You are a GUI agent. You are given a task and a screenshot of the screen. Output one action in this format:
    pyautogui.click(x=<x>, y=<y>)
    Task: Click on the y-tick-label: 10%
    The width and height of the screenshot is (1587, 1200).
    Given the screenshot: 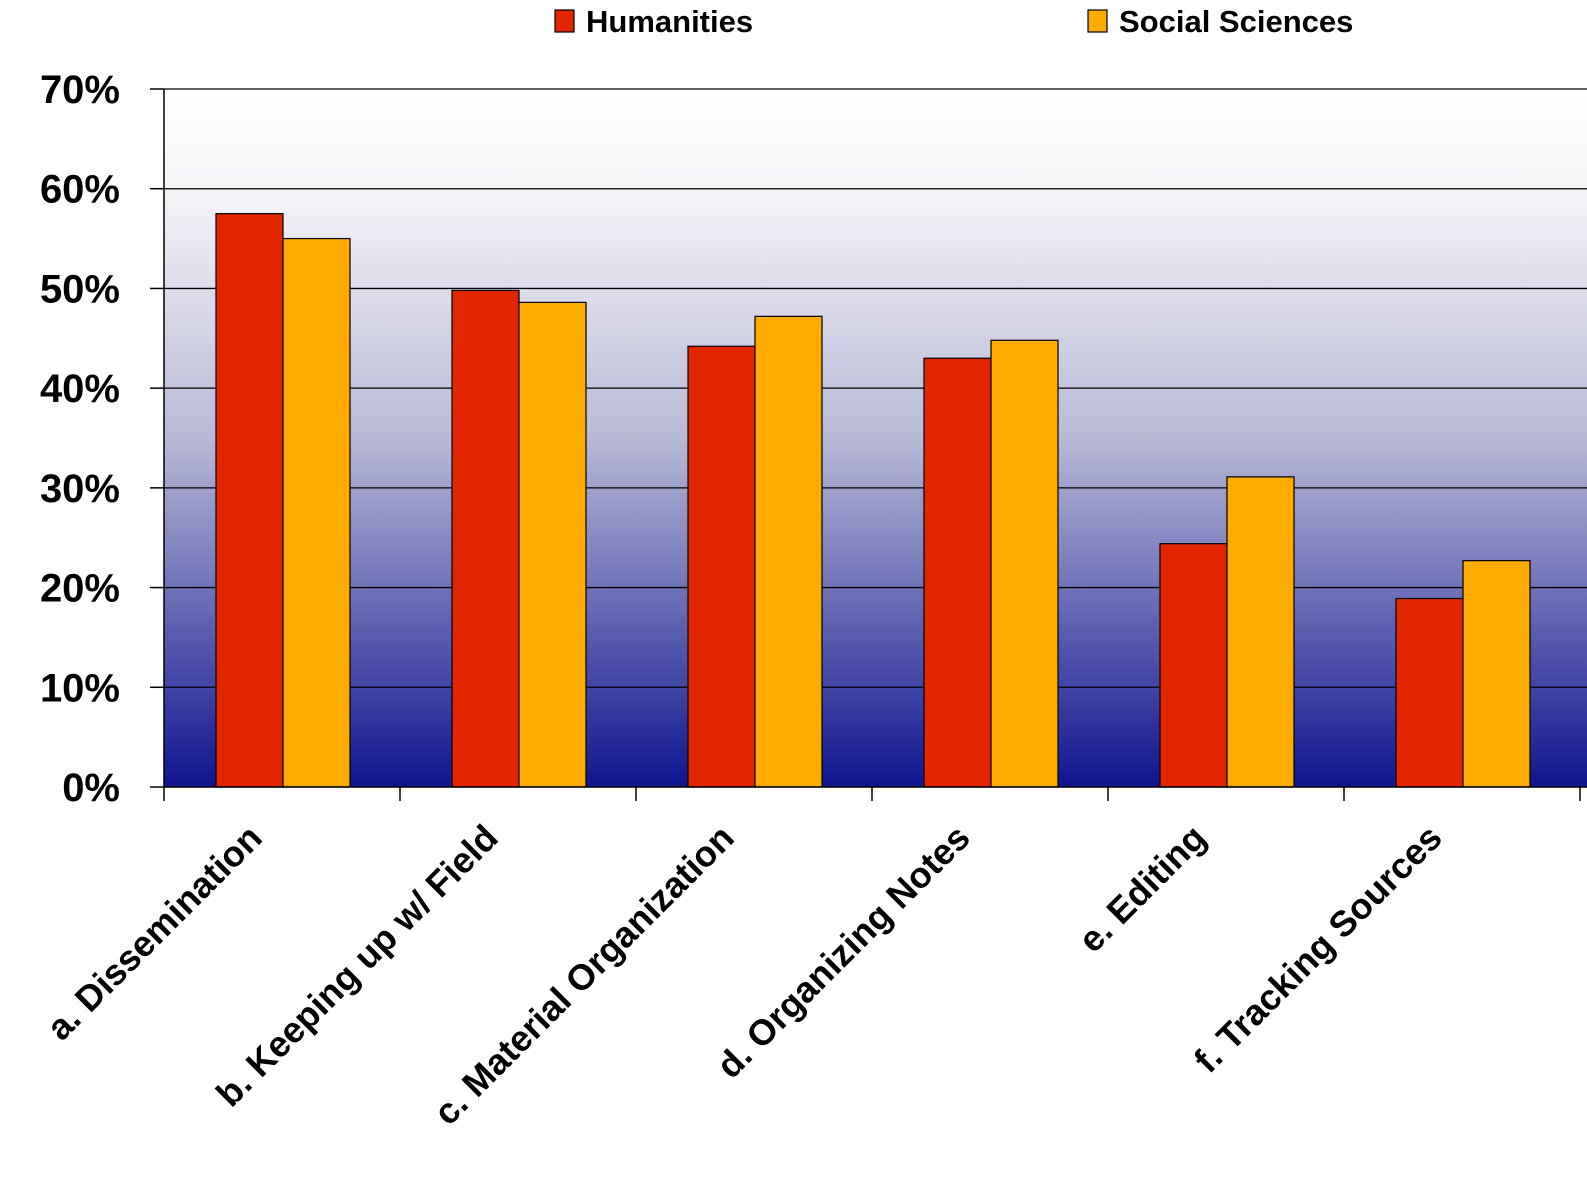 What is the action you would take?
    pyautogui.click(x=80, y=688)
    